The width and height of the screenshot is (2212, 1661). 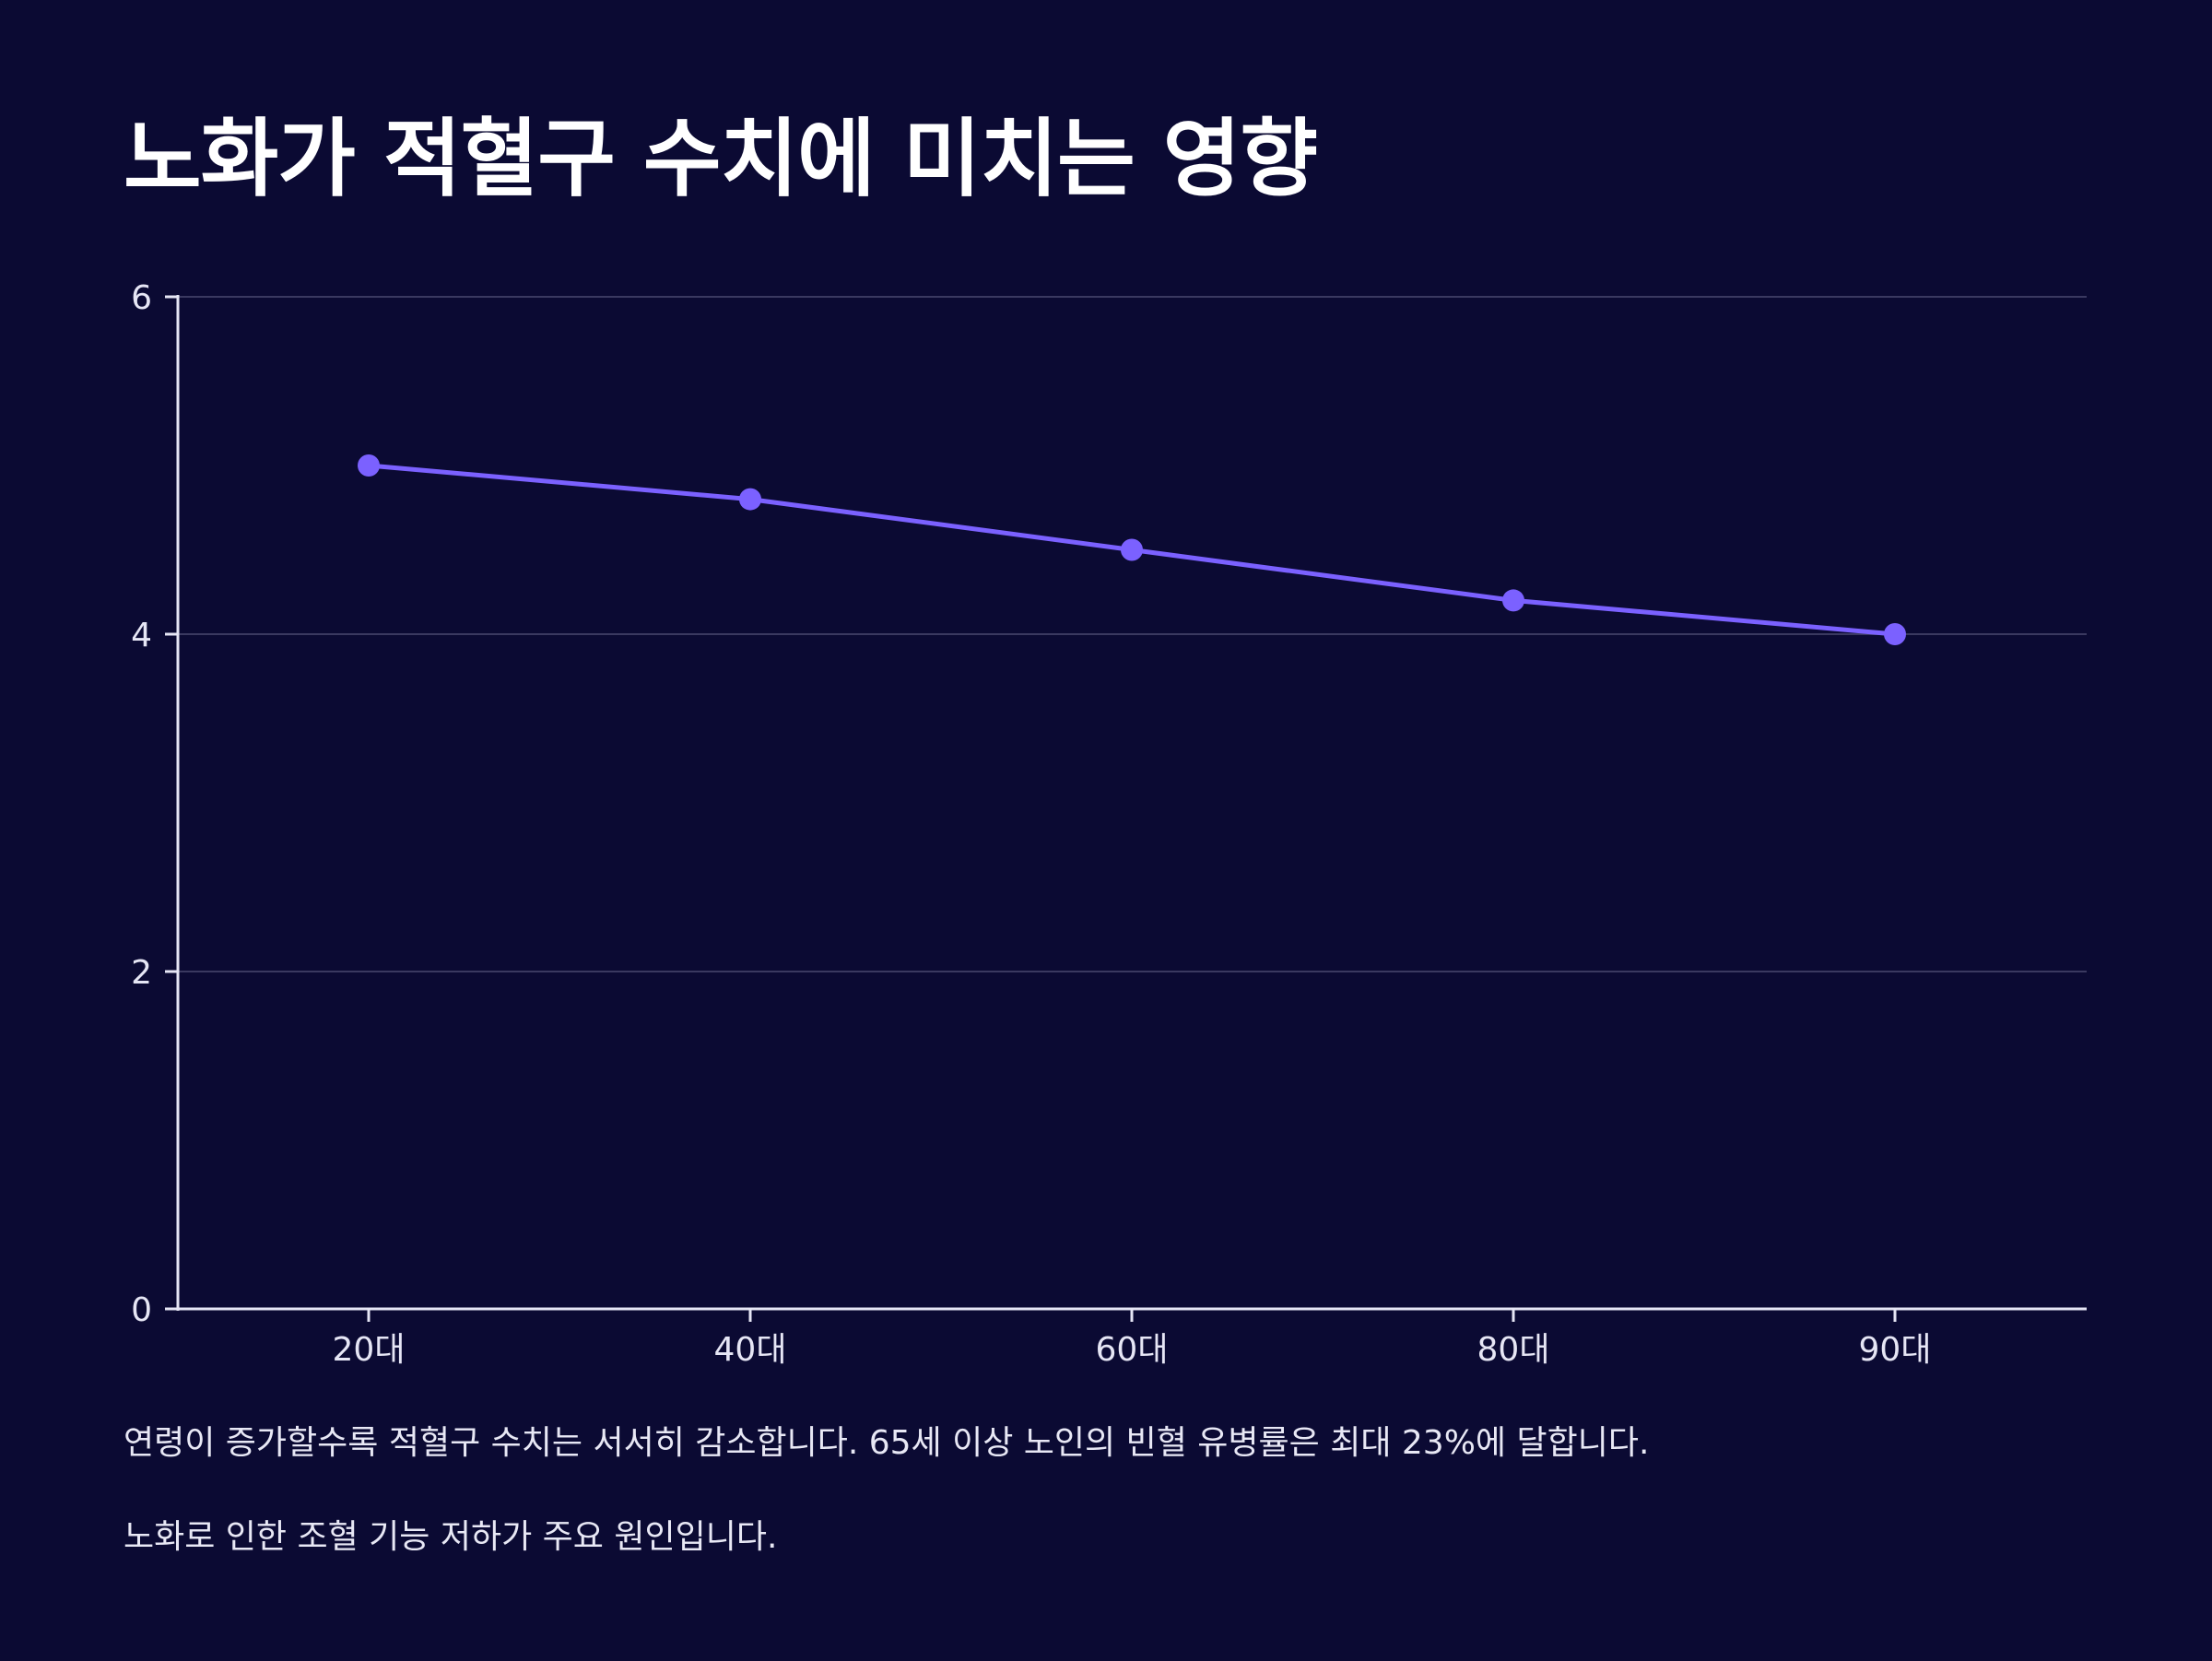 I want to click on y-tick-label: 2, so click(x=141, y=973).